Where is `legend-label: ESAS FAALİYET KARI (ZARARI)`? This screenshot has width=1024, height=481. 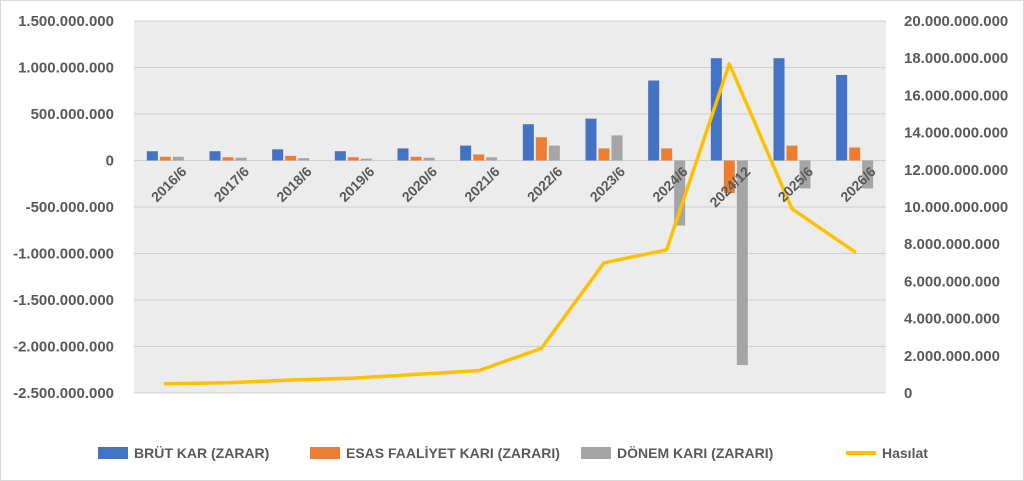
legend-label: ESAS FAALİYET KARI (ZARARI) is located at coordinates (453, 453).